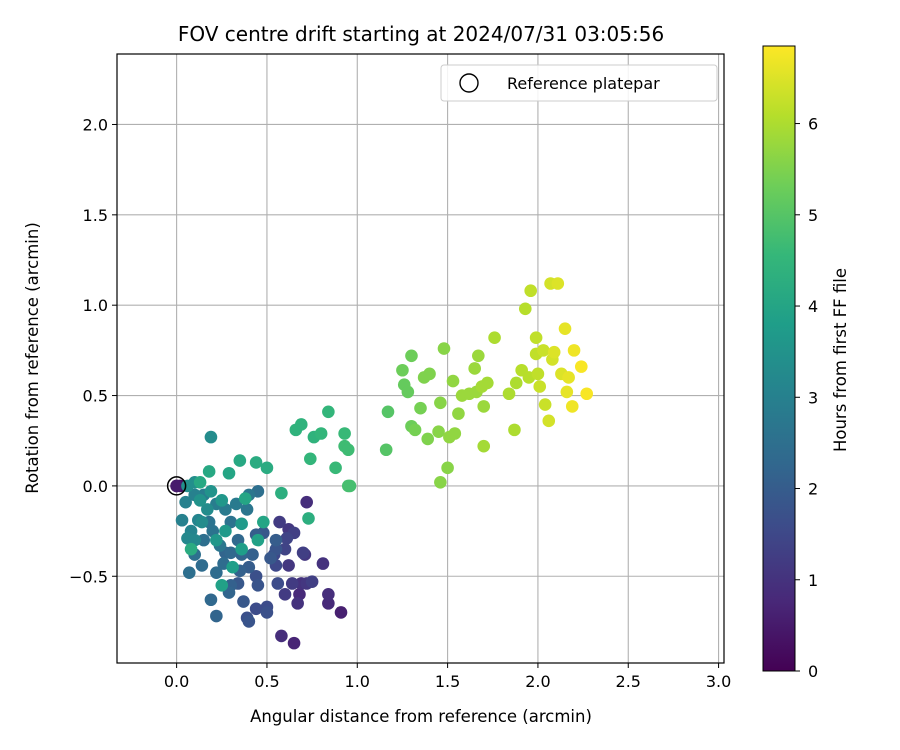  What do you see at coordinates (95, 124) in the screenshot?
I see `y-tick-label: 2.0` at bounding box center [95, 124].